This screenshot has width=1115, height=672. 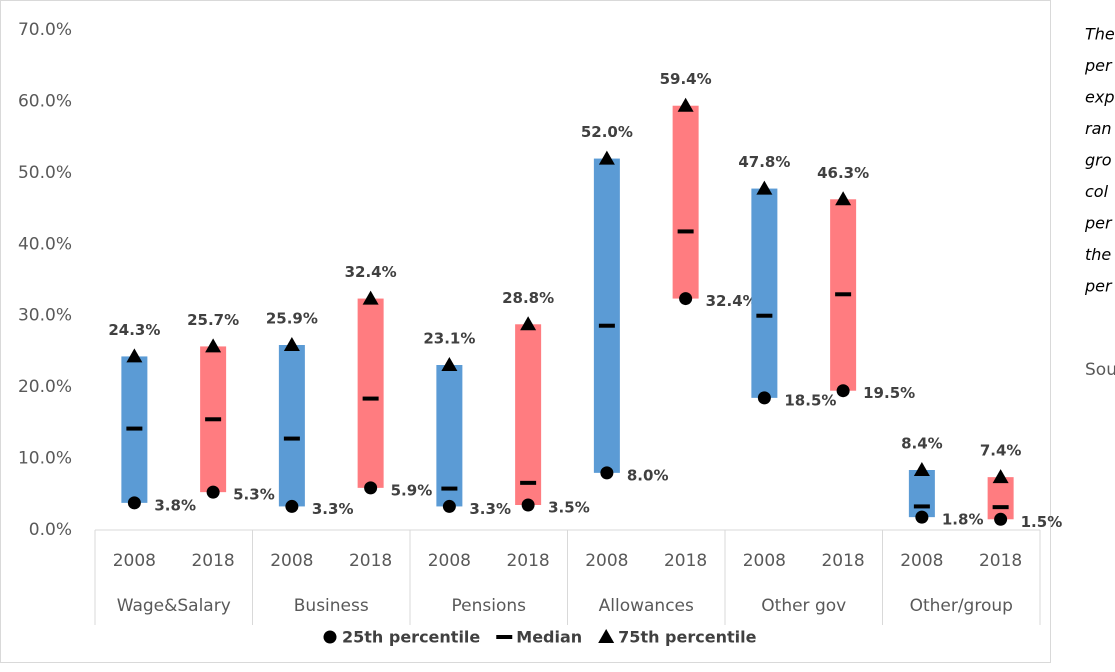 I want to click on value-label: 18.5%, so click(x=810, y=400).